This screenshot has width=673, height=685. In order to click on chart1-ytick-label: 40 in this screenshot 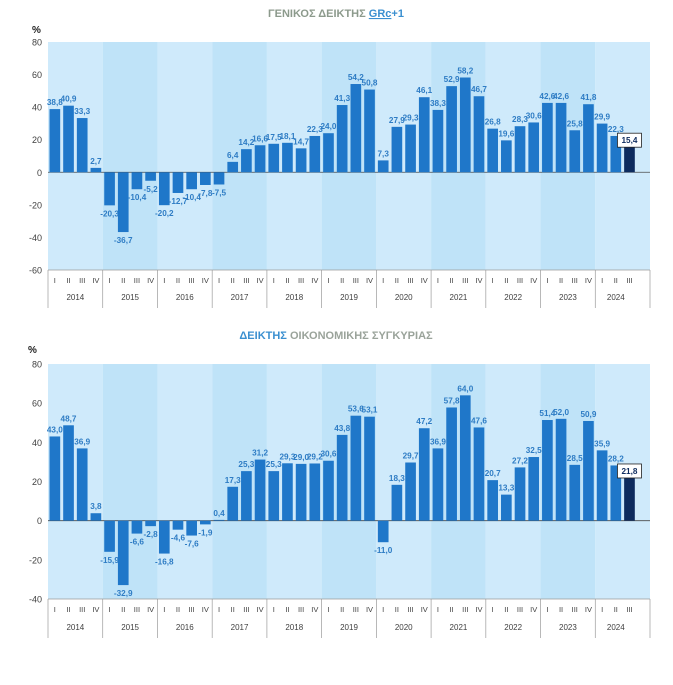, I will do `click(37, 108)`.